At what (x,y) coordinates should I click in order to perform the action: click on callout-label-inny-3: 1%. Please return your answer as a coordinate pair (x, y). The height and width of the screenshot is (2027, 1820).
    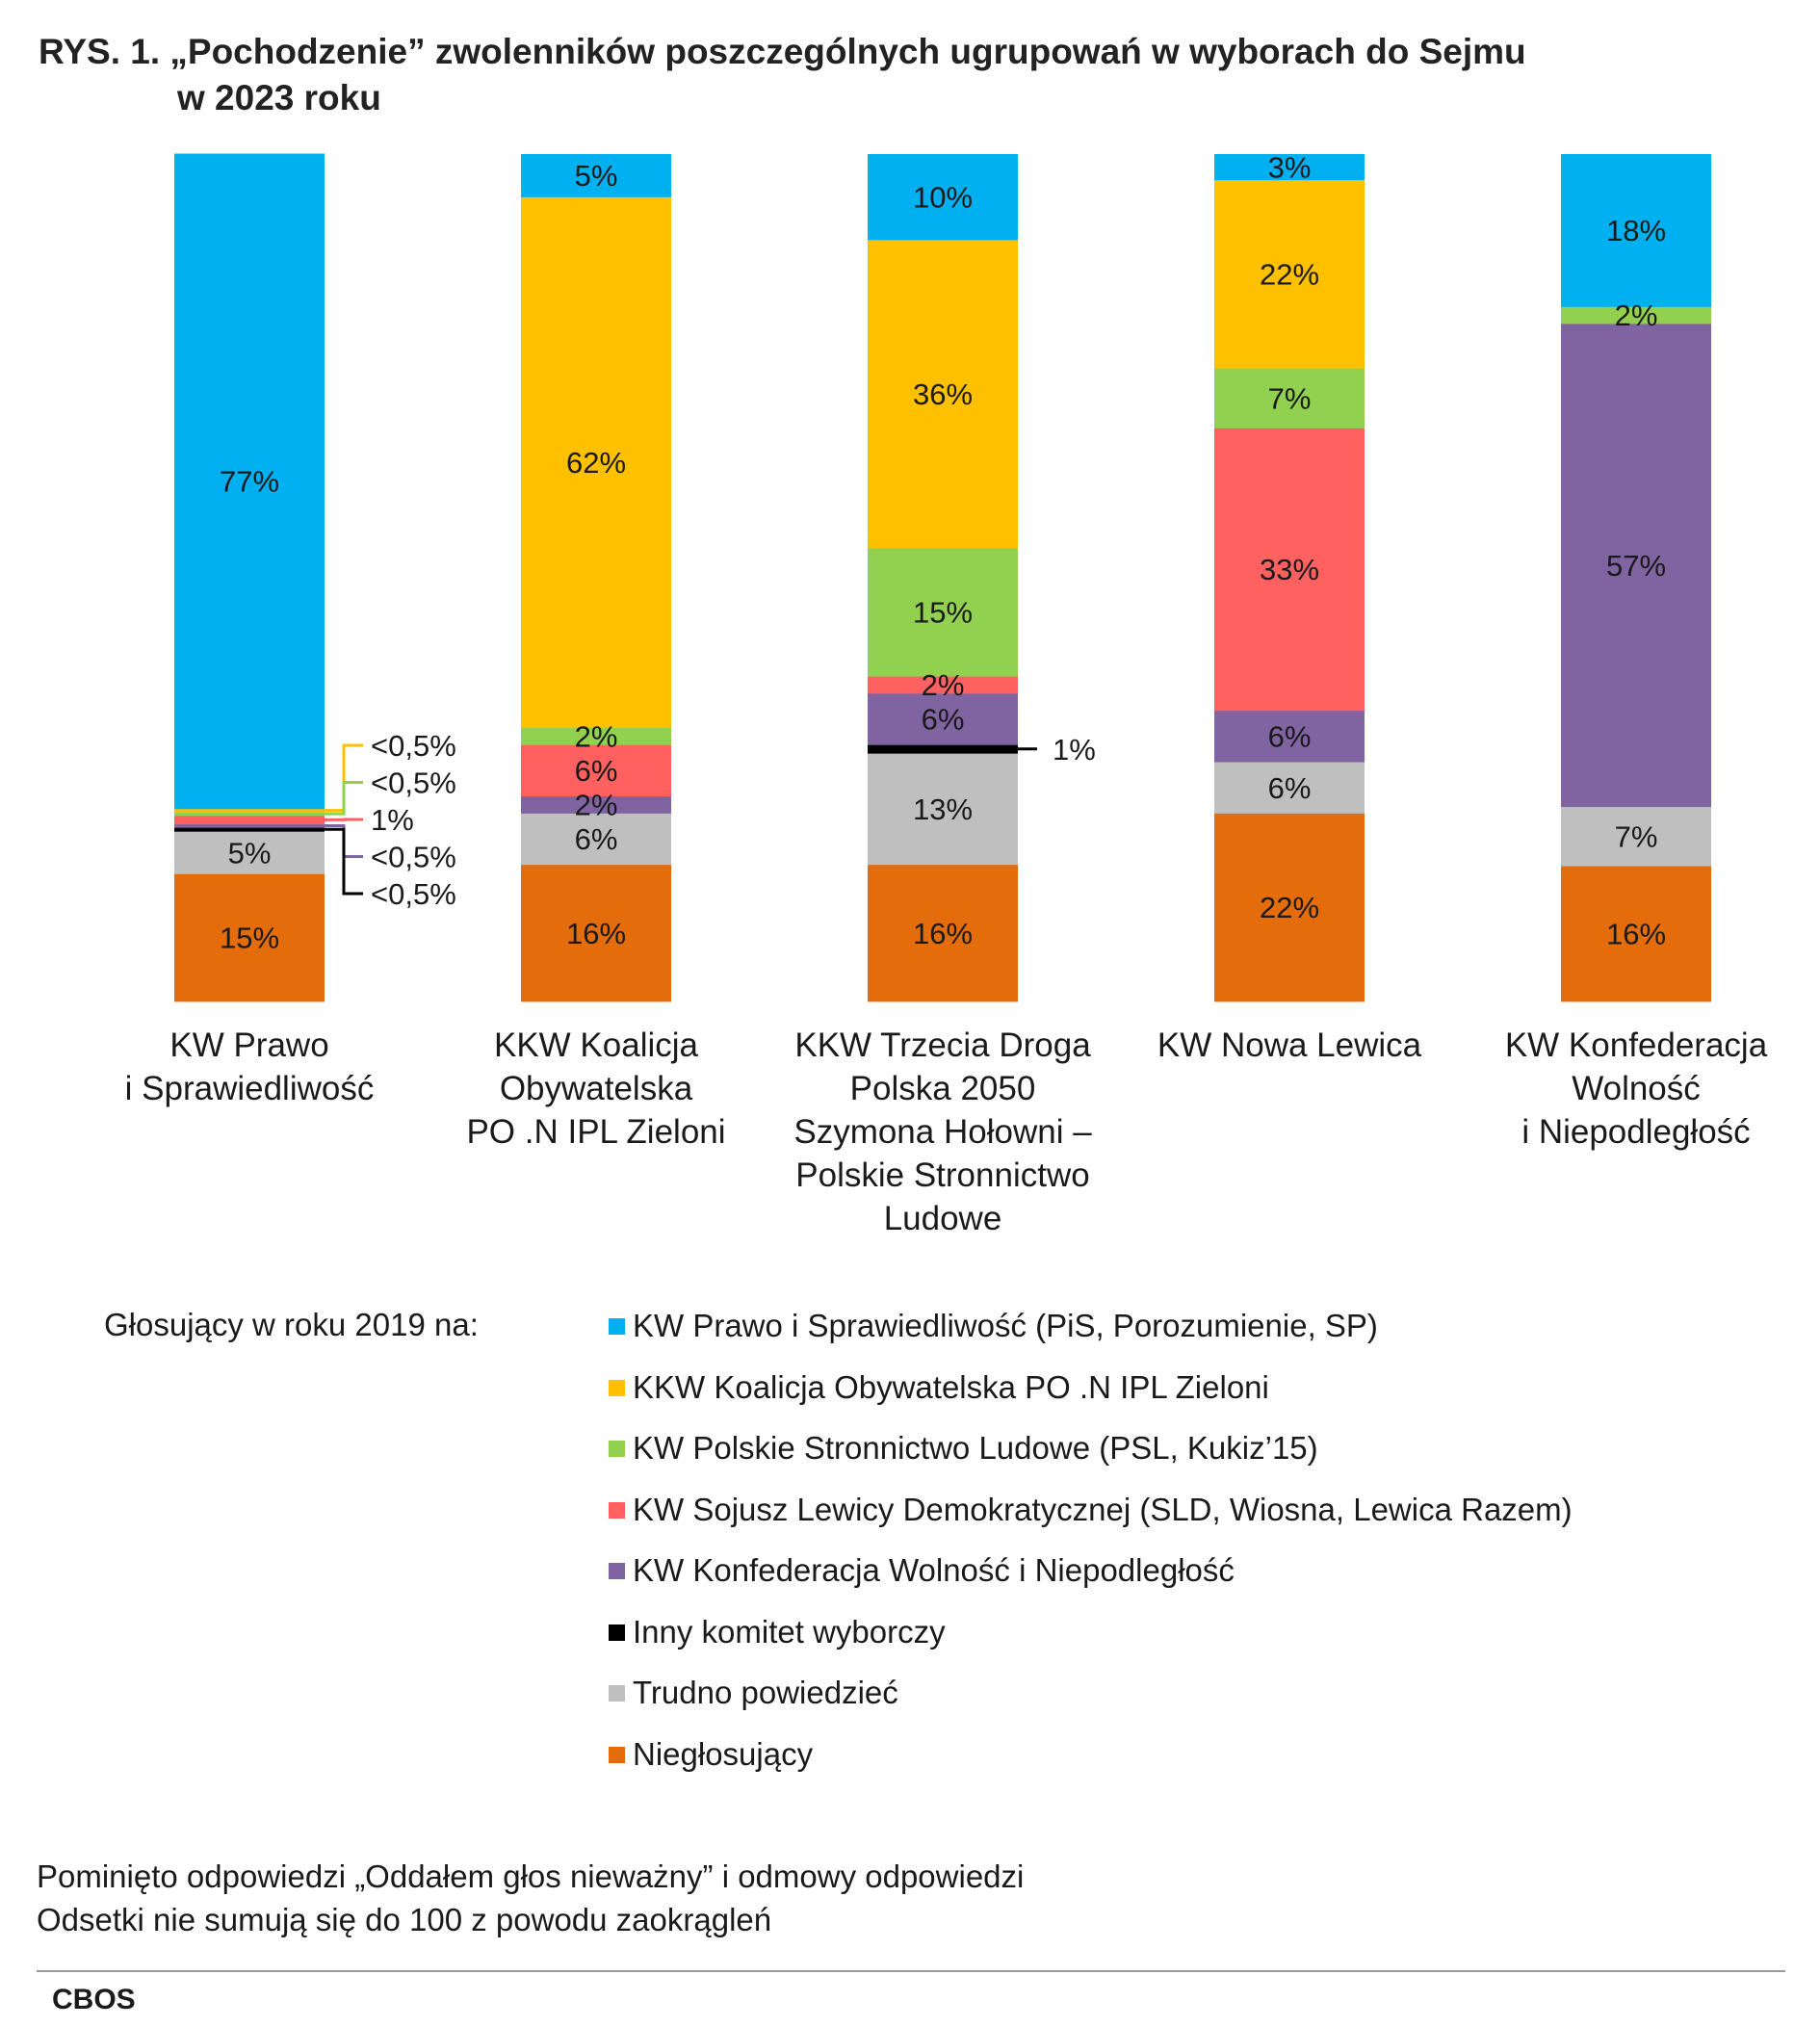
    Looking at the image, I should click on (1074, 750).